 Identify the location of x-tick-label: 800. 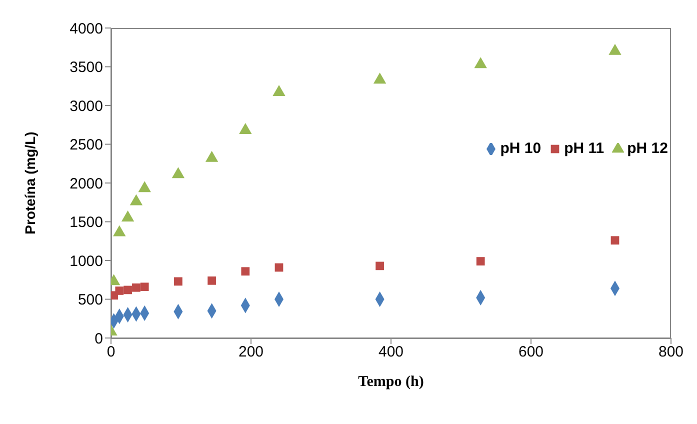
(671, 352).